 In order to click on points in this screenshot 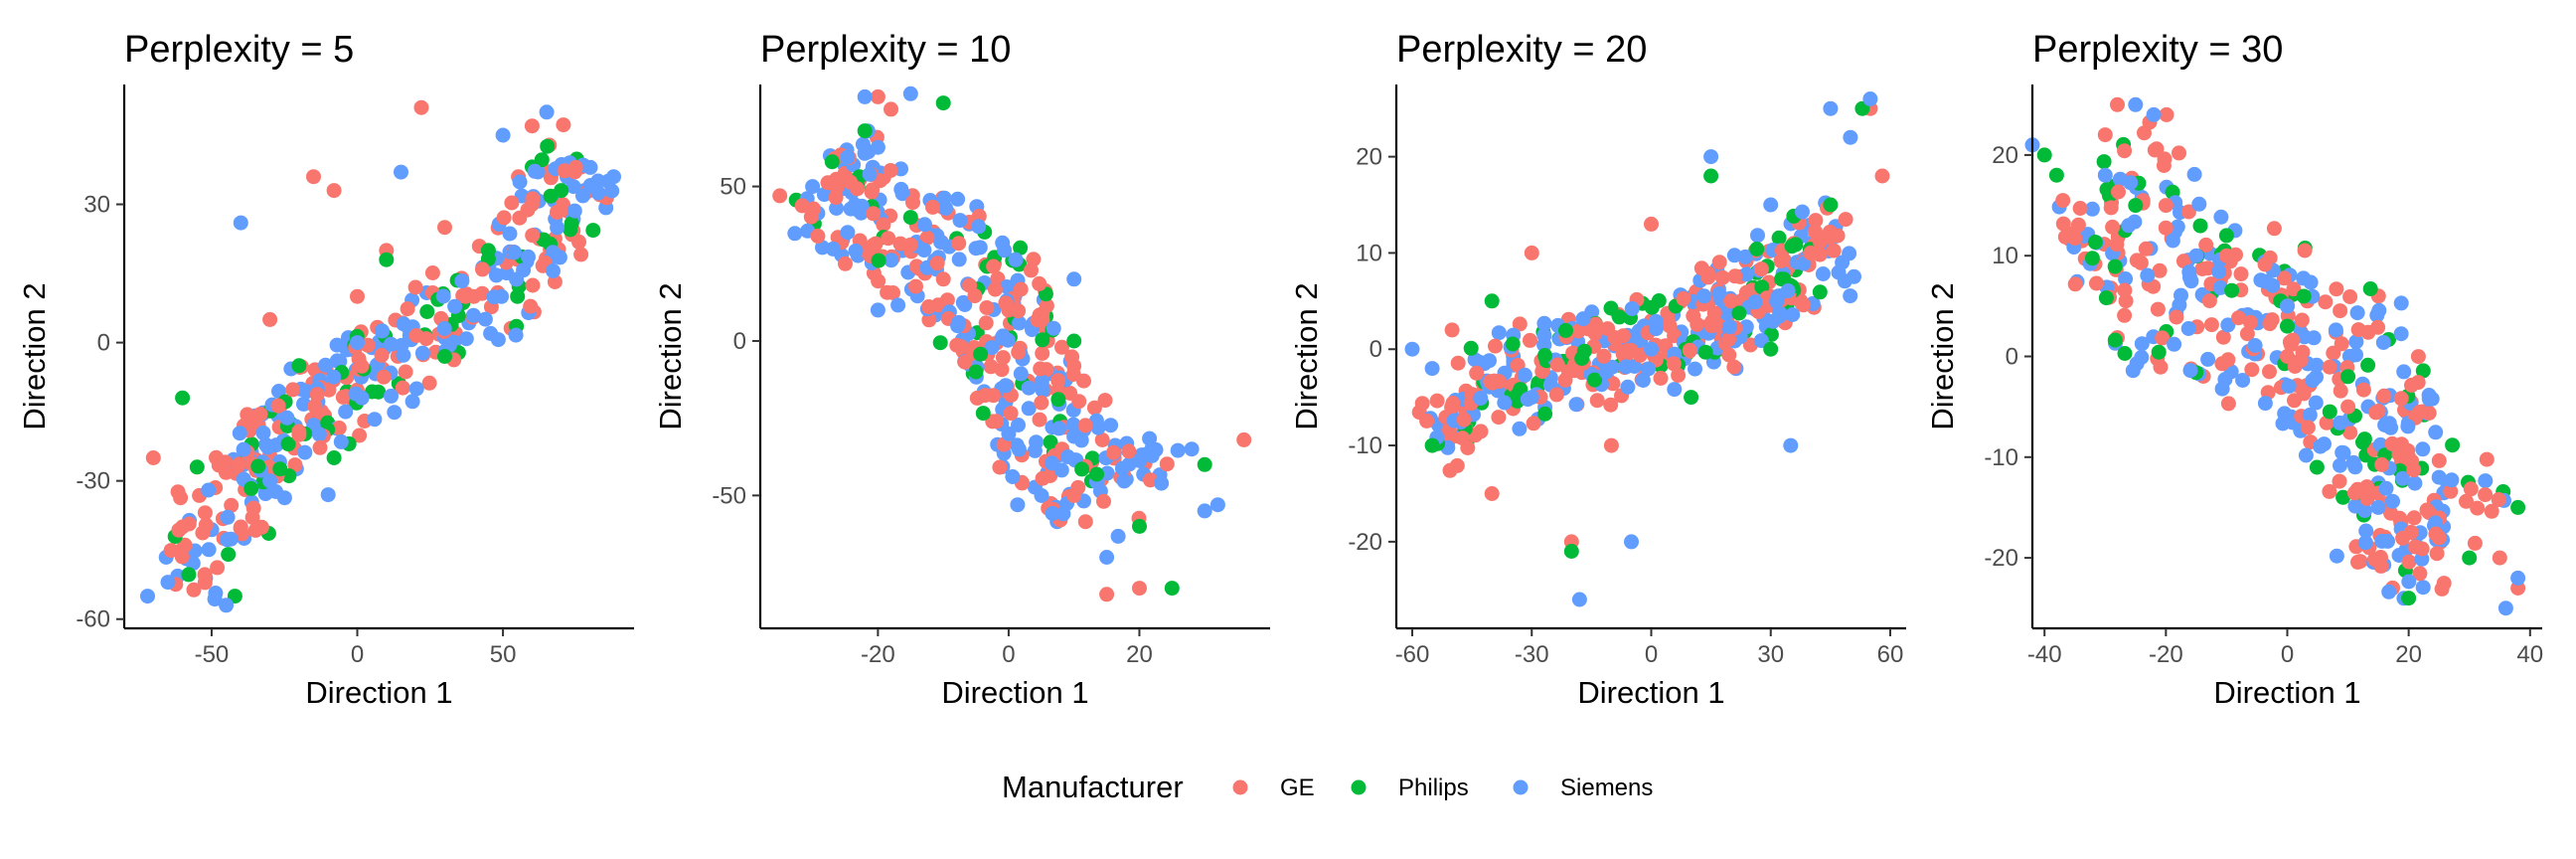, I will do `click(2275, 356)`.